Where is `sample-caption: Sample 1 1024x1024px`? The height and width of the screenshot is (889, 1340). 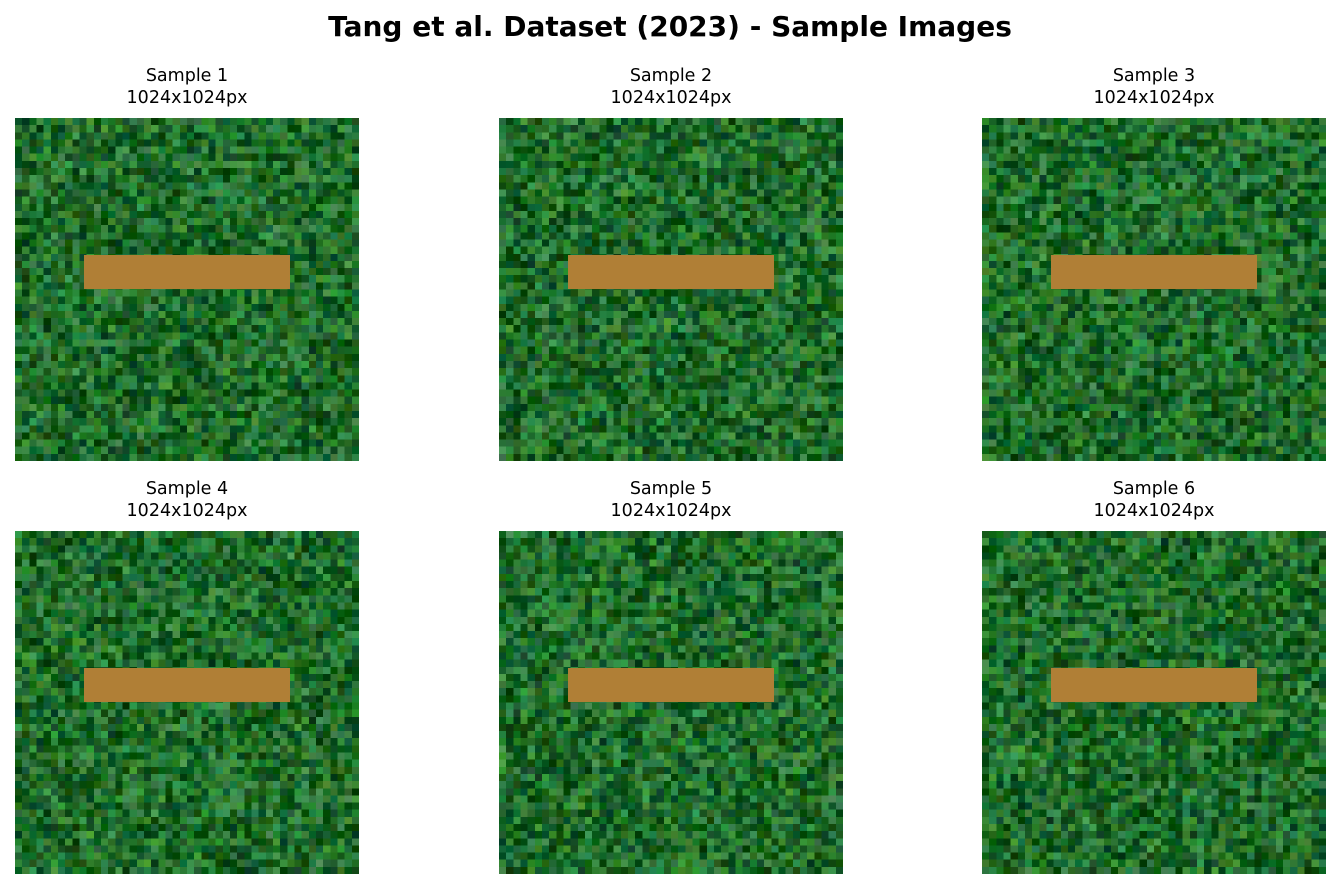 sample-caption: Sample 1 1024x1024px is located at coordinates (187, 87).